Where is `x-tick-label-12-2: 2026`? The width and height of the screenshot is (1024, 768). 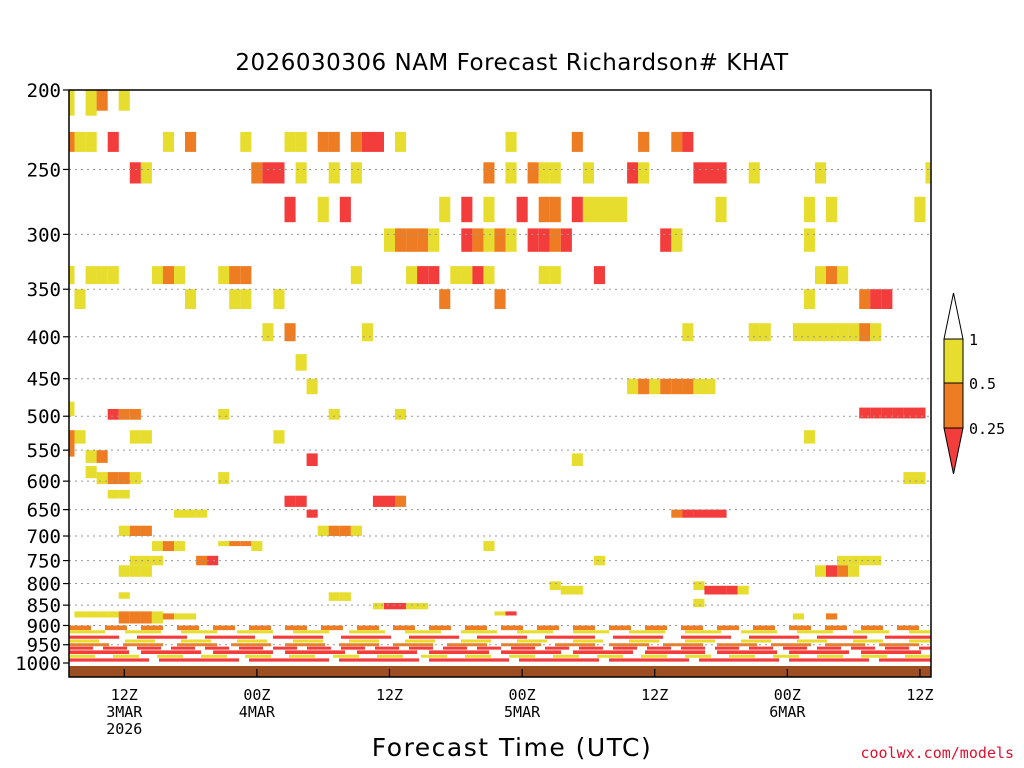 x-tick-label-12-2: 2026 is located at coordinates (124, 729).